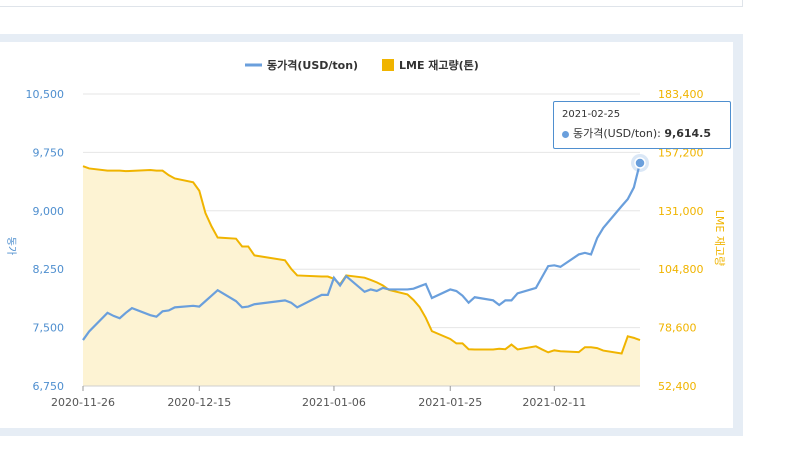  I want to click on x-tick-label: 2020-12-15, so click(199, 402).